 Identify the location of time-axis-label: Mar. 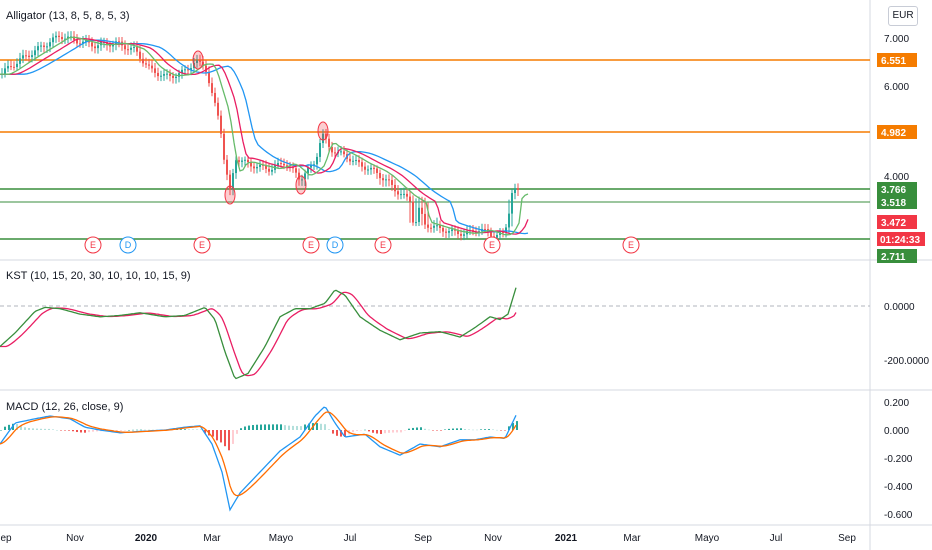
(212, 538).